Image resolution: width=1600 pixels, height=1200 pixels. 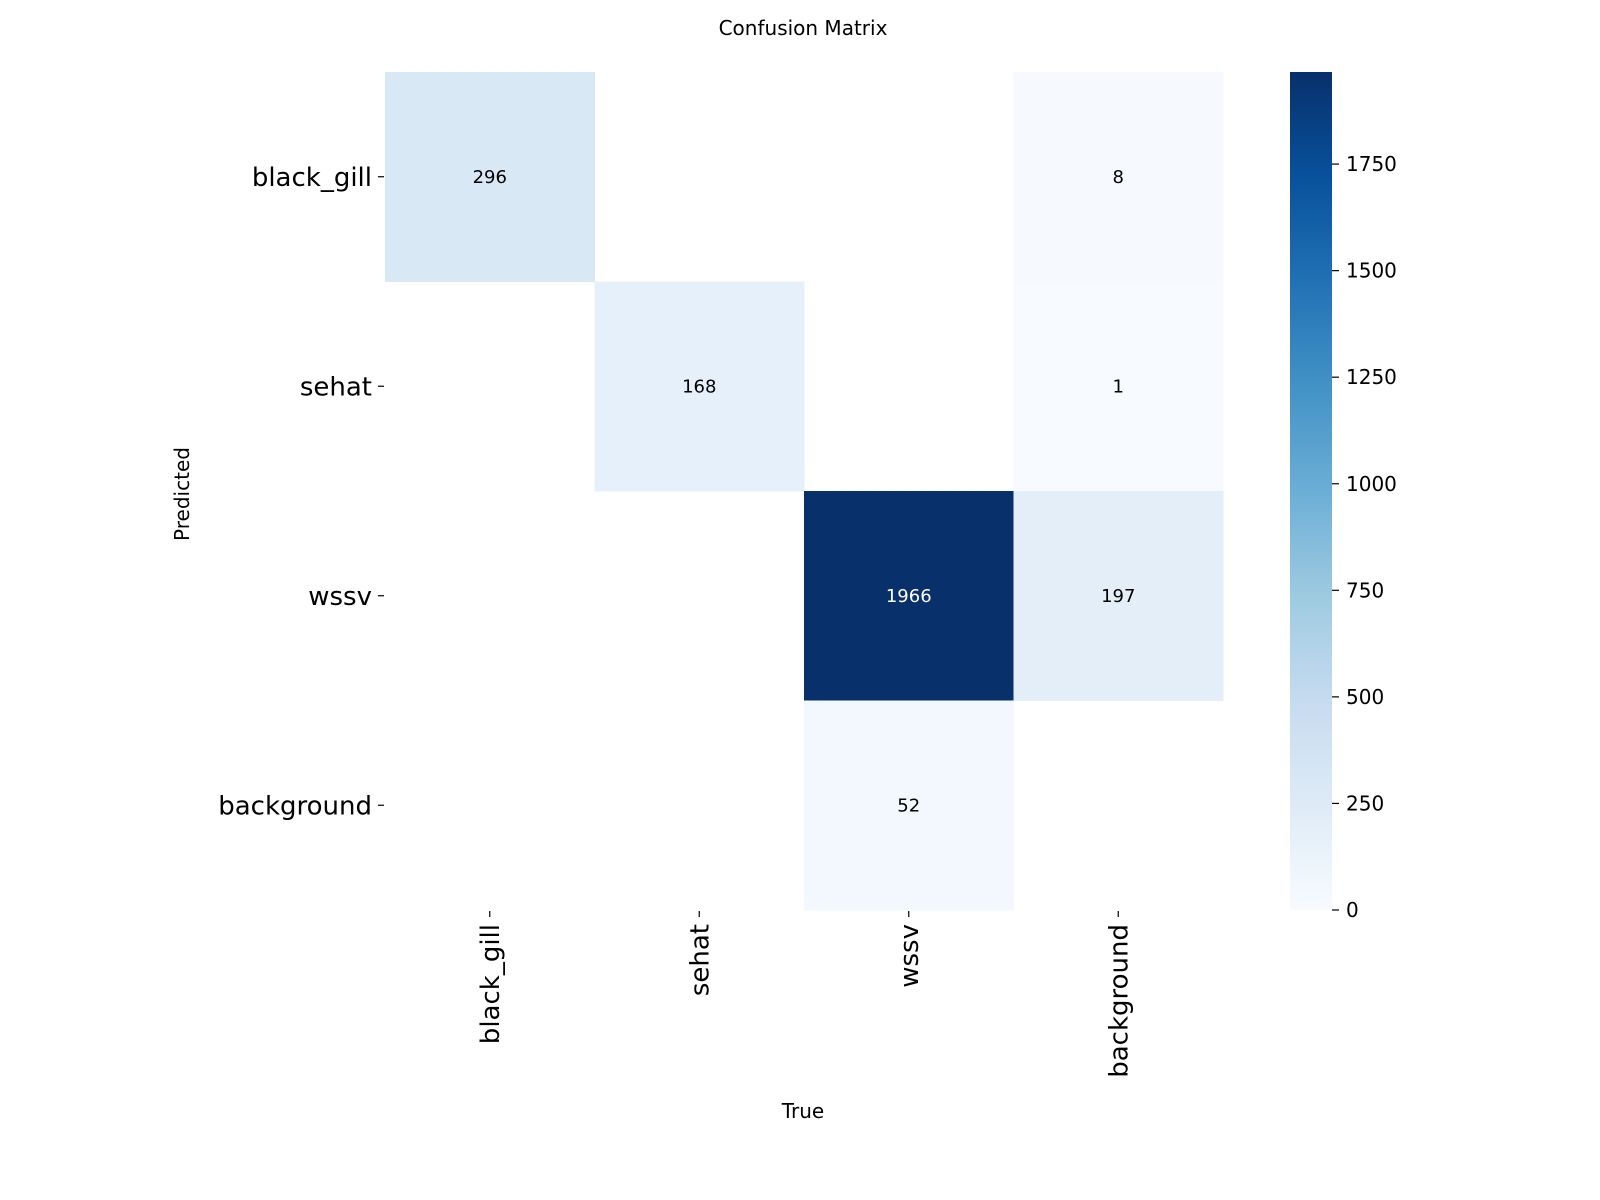 What do you see at coordinates (295, 806) in the screenshot?
I see `y-tick-label: background` at bounding box center [295, 806].